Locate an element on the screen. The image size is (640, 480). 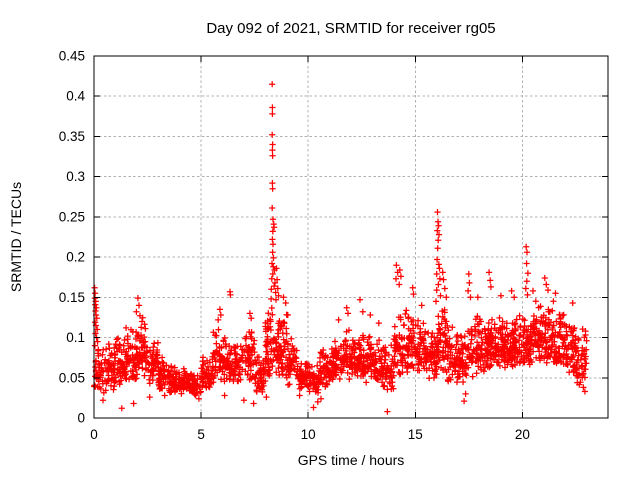
y-tick-label: 0.45 is located at coordinates (72, 56).